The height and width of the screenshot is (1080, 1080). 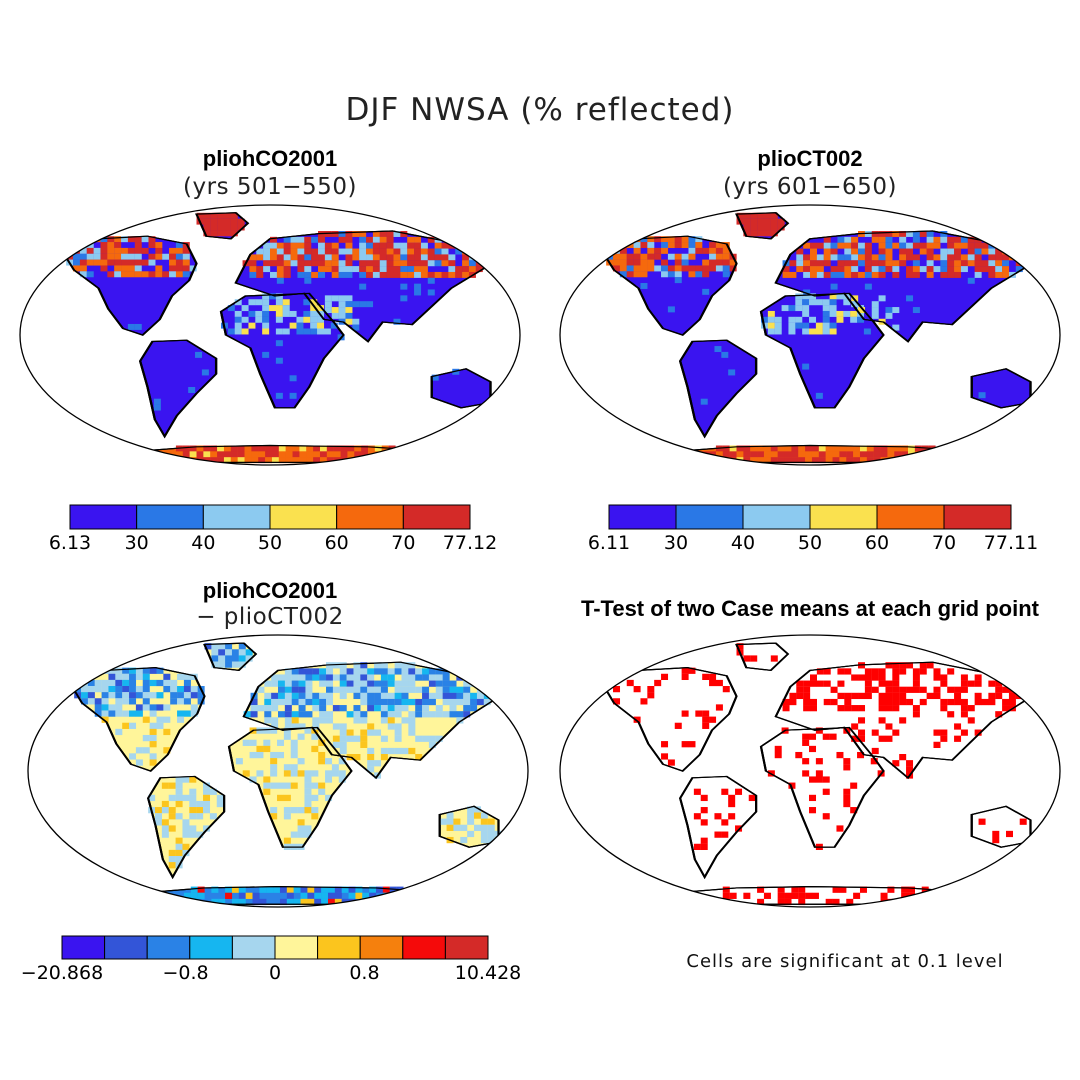 I want to click on panel-top-left-subtitle: (yrs 501−550), so click(x=270, y=187).